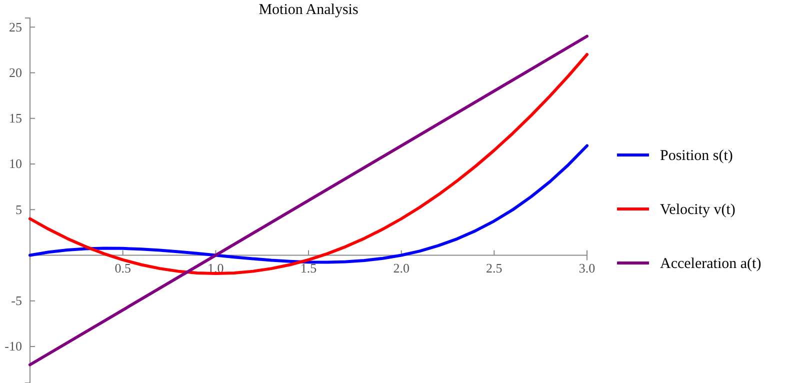  Describe the element at coordinates (15, 164) in the screenshot. I see `y-tick-label: 10` at that location.